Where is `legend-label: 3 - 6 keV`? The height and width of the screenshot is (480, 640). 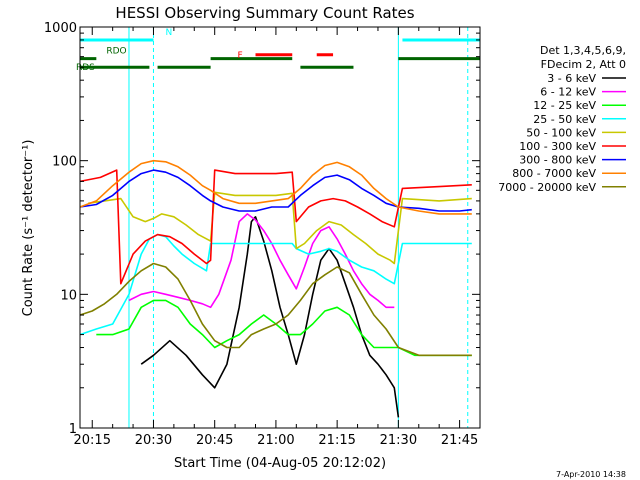 legend-label: 3 - 6 keV is located at coordinates (571, 78).